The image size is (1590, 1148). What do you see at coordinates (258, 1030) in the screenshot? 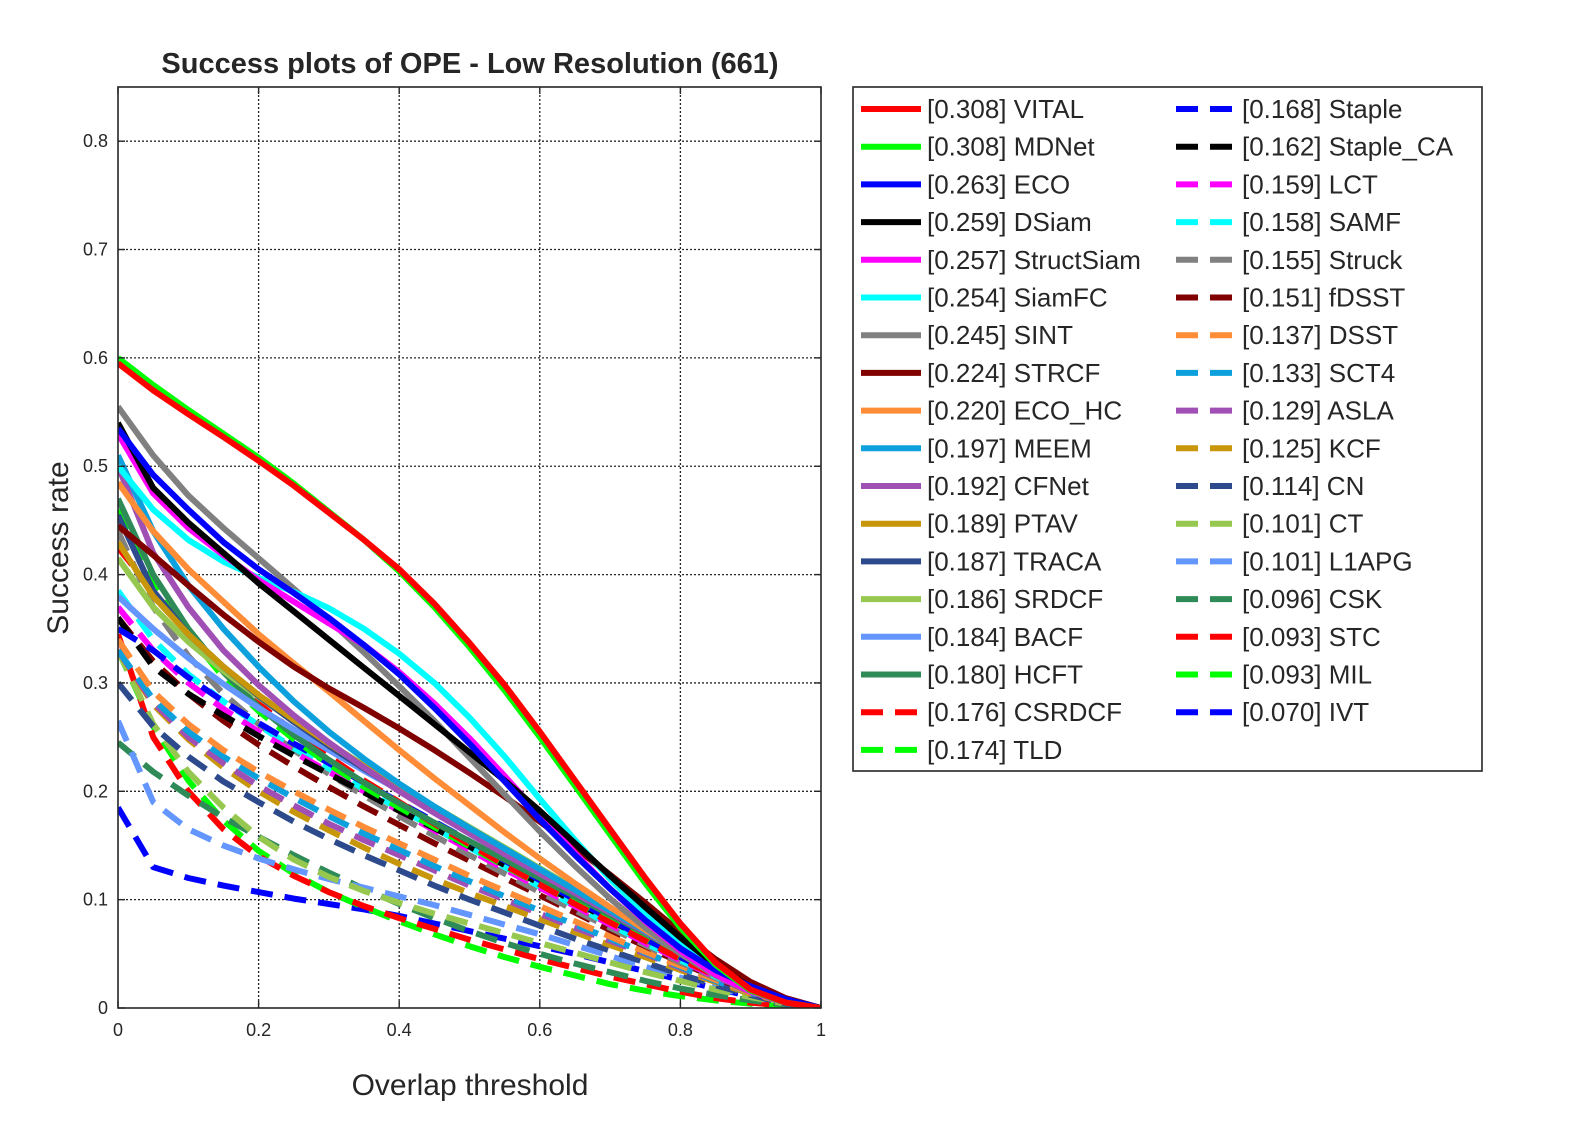
I see `x-tick-label: 0.2` at bounding box center [258, 1030].